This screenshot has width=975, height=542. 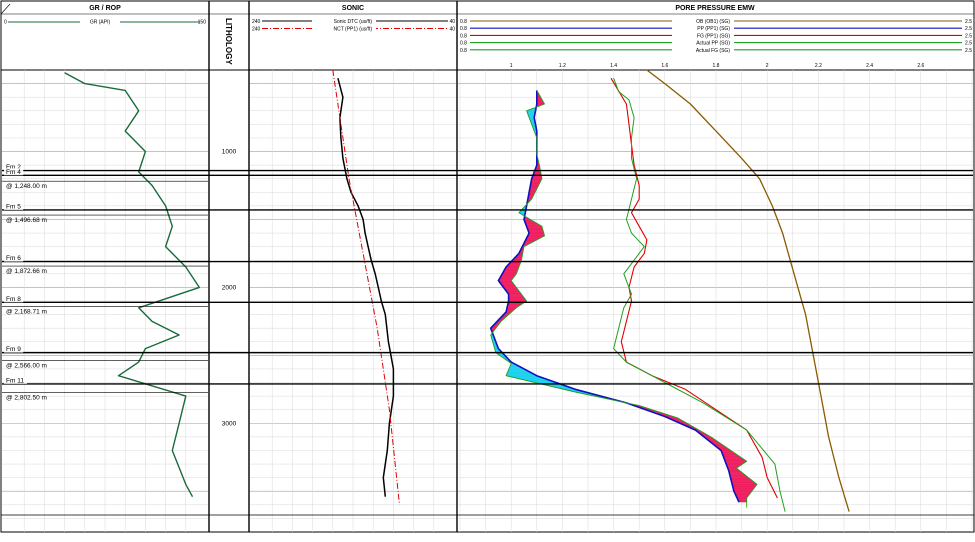 I want to click on fill-slice-0-1910, so click(x=508, y=276).